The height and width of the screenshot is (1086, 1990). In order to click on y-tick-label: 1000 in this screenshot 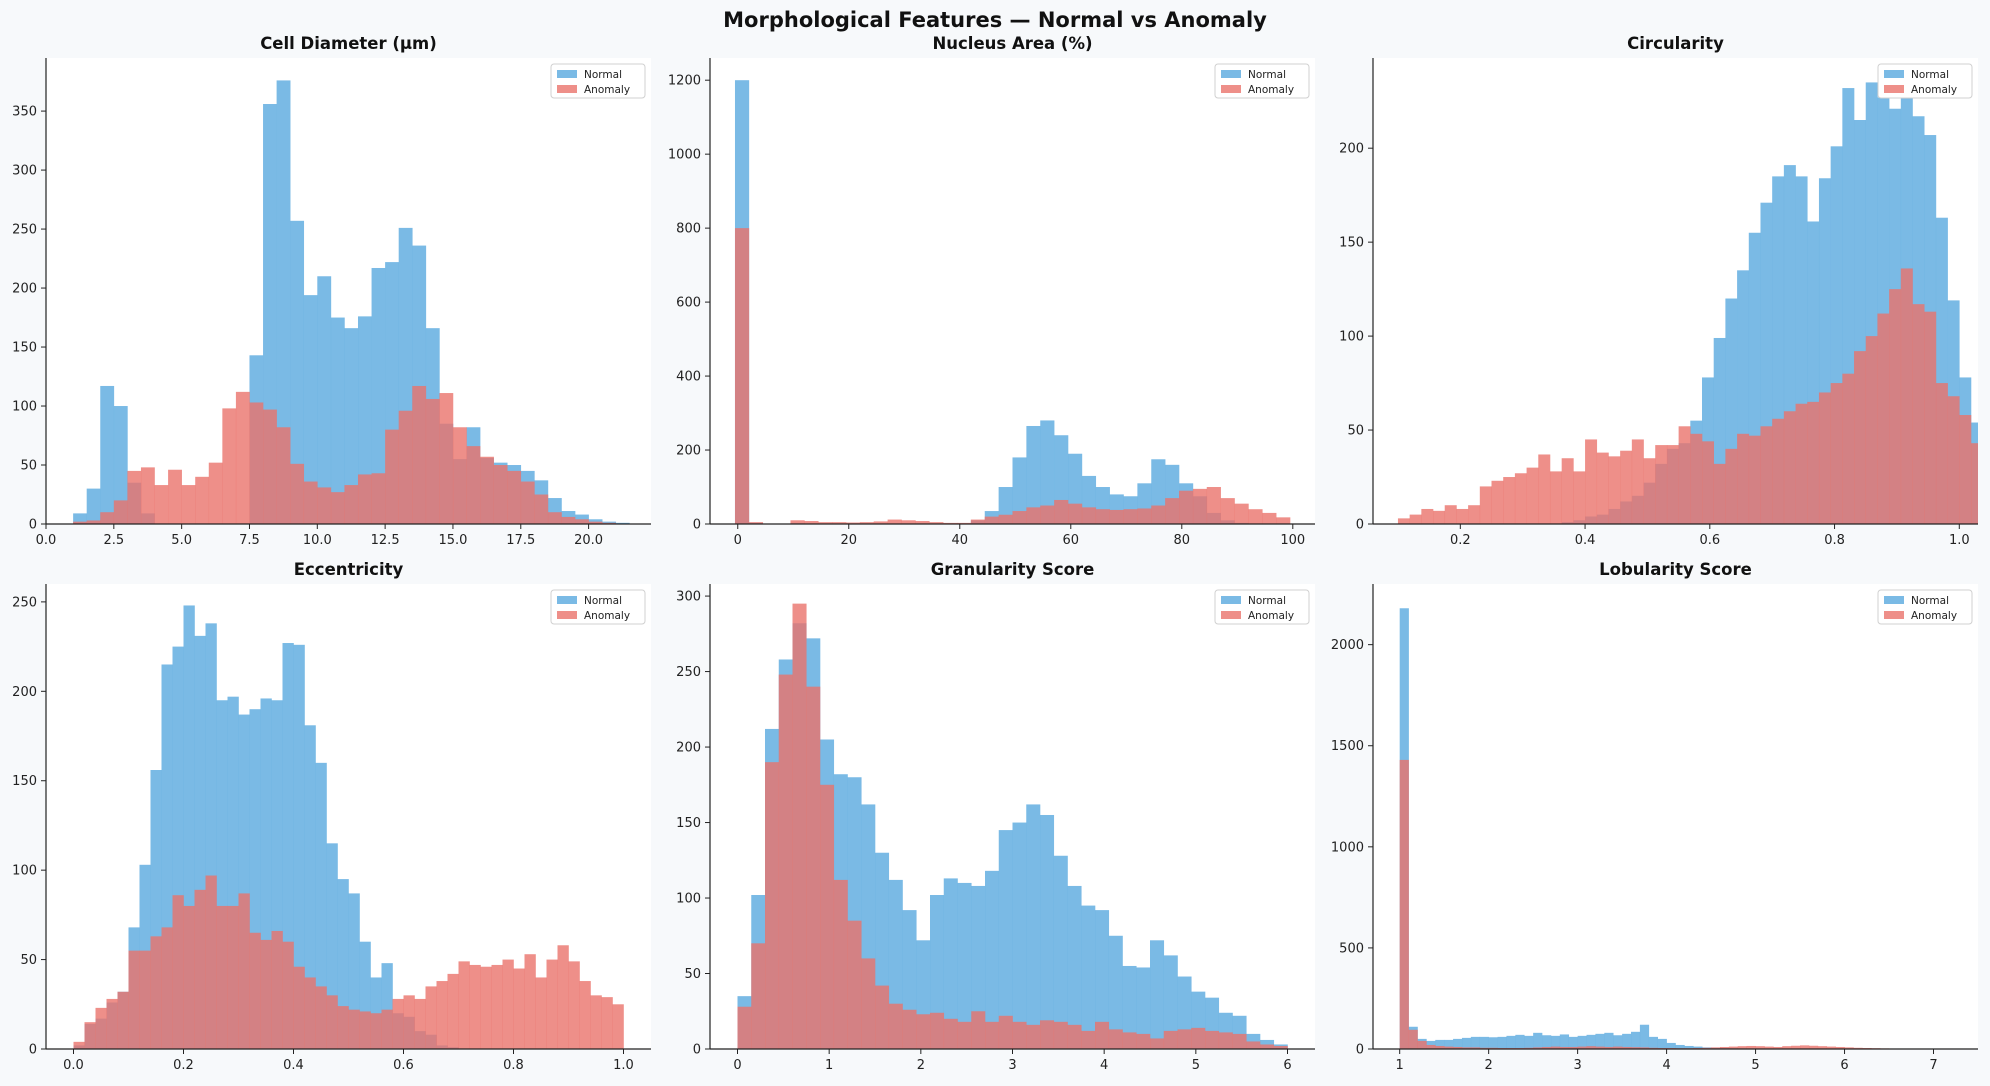, I will do `click(1347, 847)`.